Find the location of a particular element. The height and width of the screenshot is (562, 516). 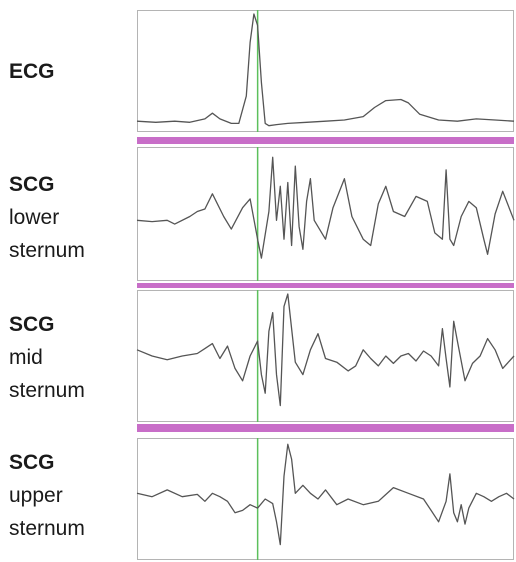

trace-scg-upper is located at coordinates (325, 494).